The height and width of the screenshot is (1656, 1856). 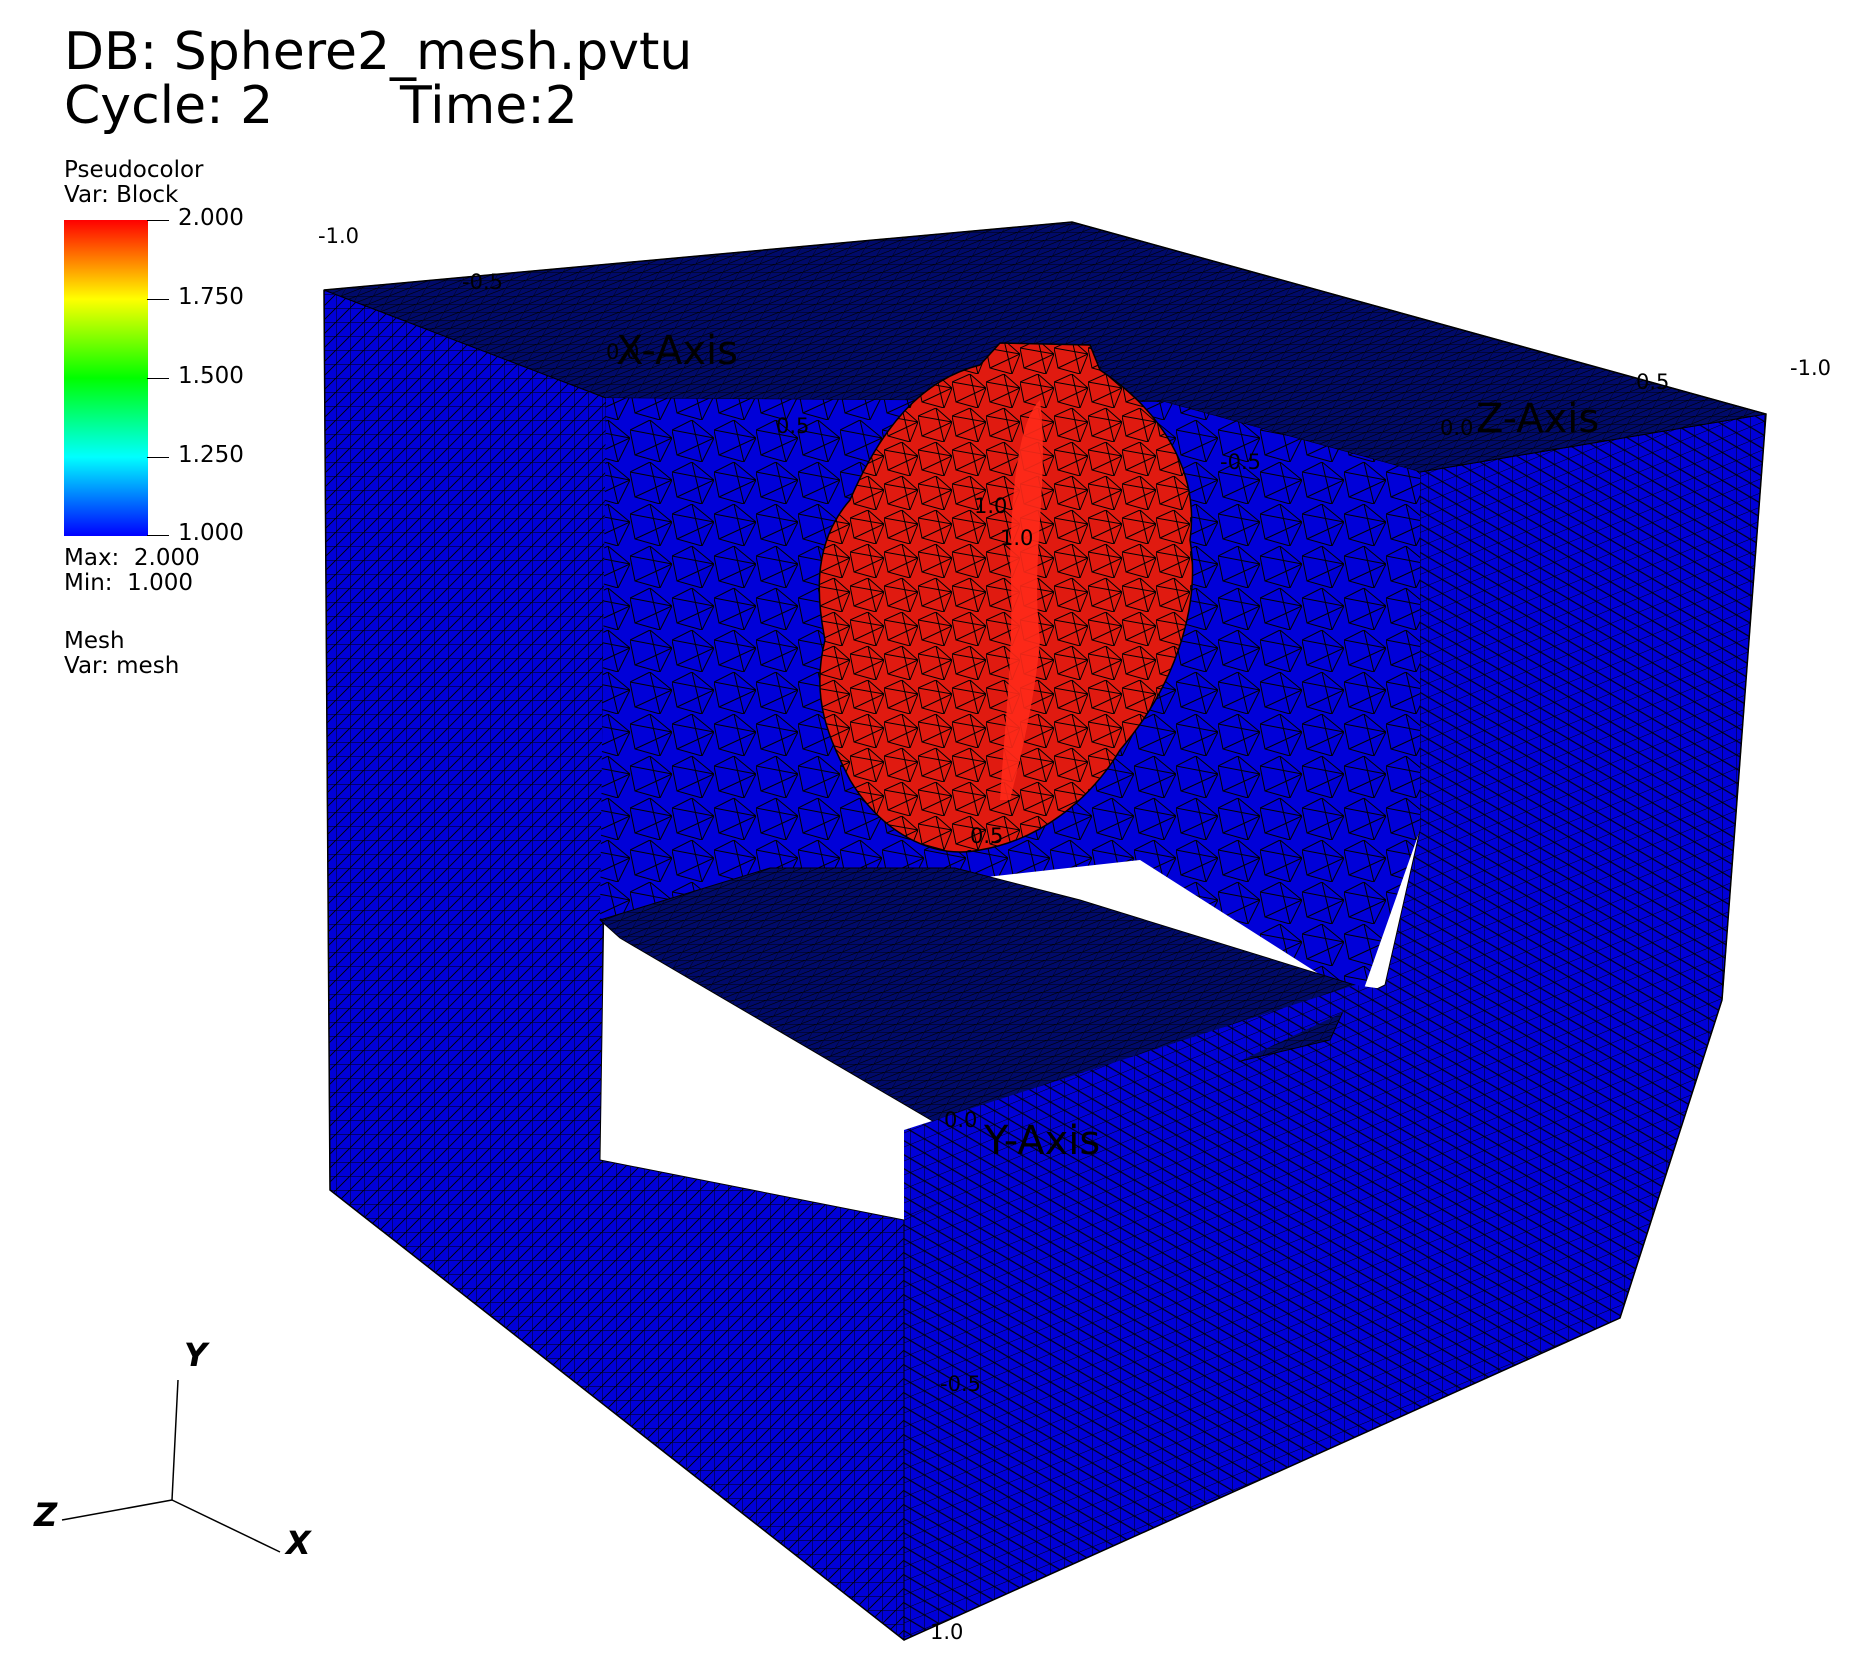 What do you see at coordinates (211, 455) in the screenshot?
I see `legend-tick-1250: 1.250` at bounding box center [211, 455].